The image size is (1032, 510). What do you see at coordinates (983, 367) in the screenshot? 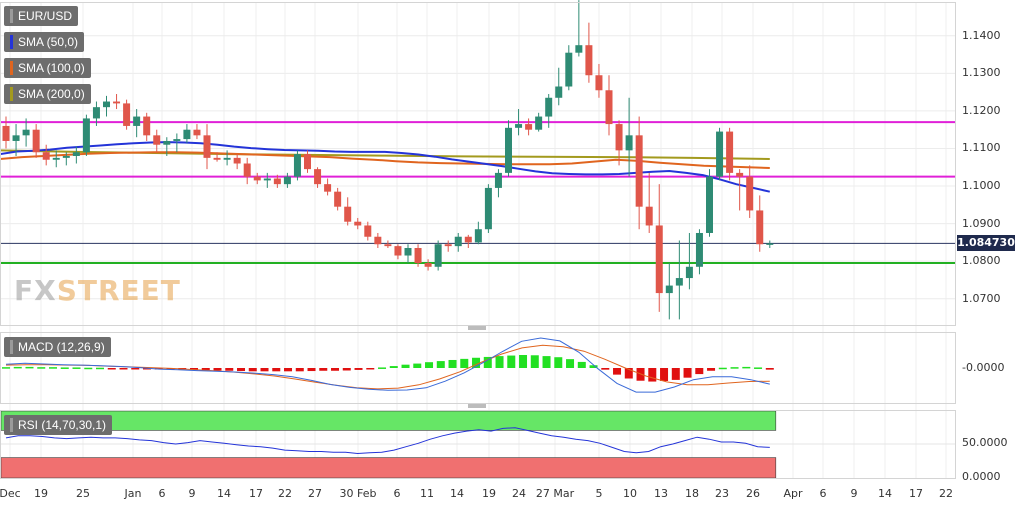
I see `macd-y-tick-label: -0.0000` at bounding box center [983, 367].